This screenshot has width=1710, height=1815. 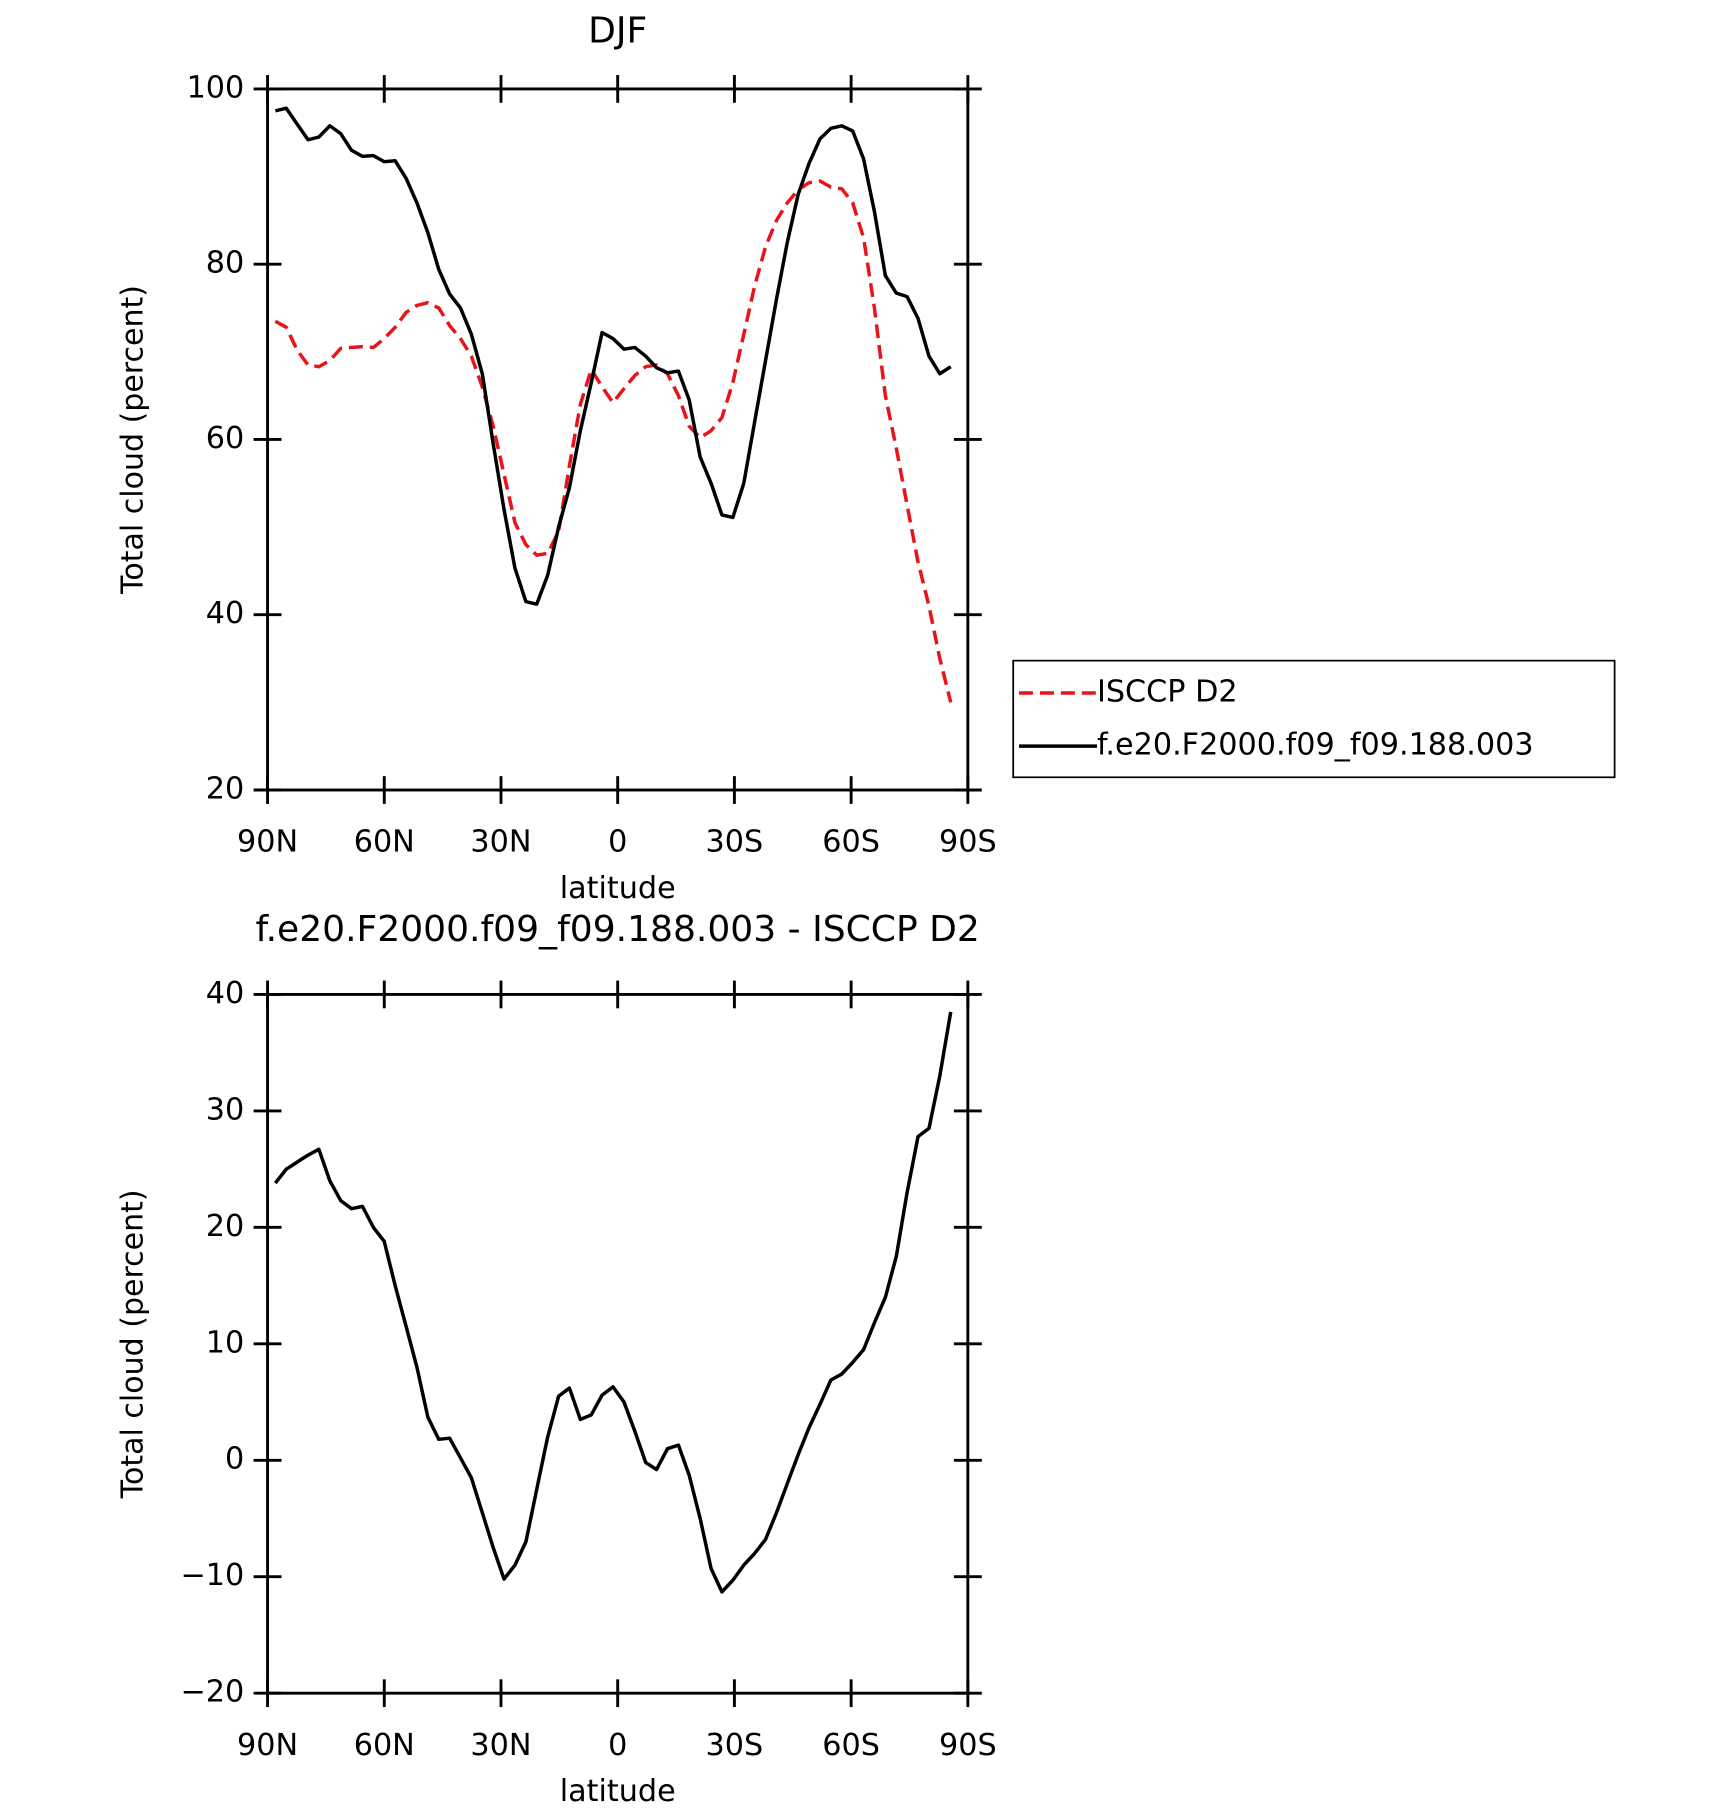 I want to click on chart-title: f.e20.F2000.f09_f09.188.003 - ISCCP D2, so click(x=618, y=929).